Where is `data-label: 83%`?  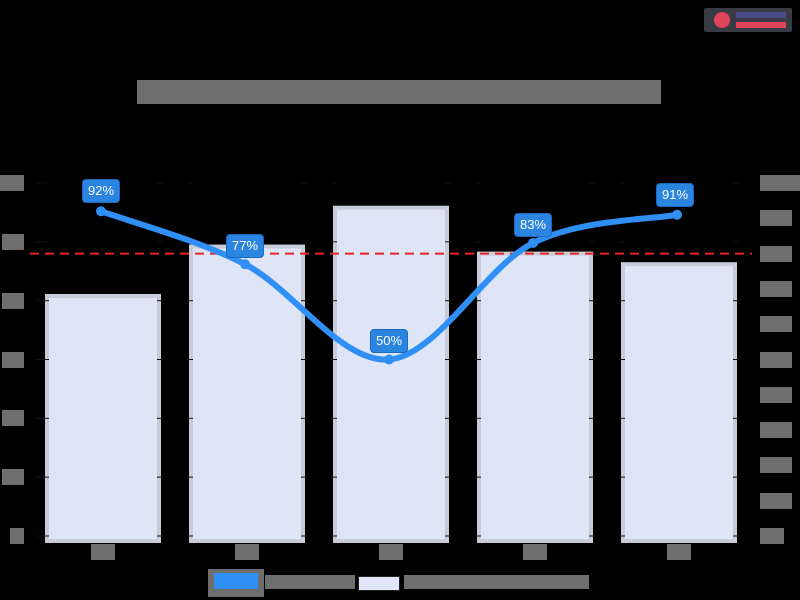
data-label: 83% is located at coordinates (533, 225).